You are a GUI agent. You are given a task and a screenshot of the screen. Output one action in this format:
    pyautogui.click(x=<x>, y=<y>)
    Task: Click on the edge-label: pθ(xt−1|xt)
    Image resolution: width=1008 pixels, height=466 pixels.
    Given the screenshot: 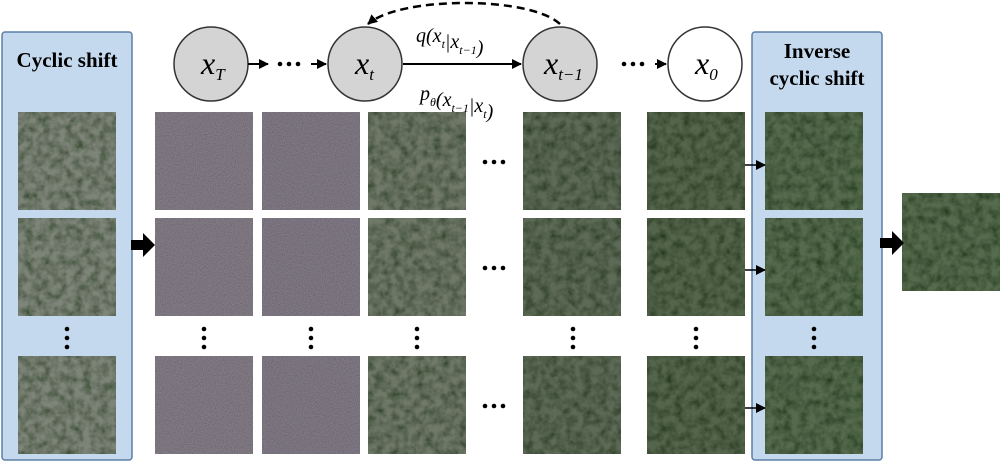 What is the action you would take?
    pyautogui.click(x=456, y=103)
    